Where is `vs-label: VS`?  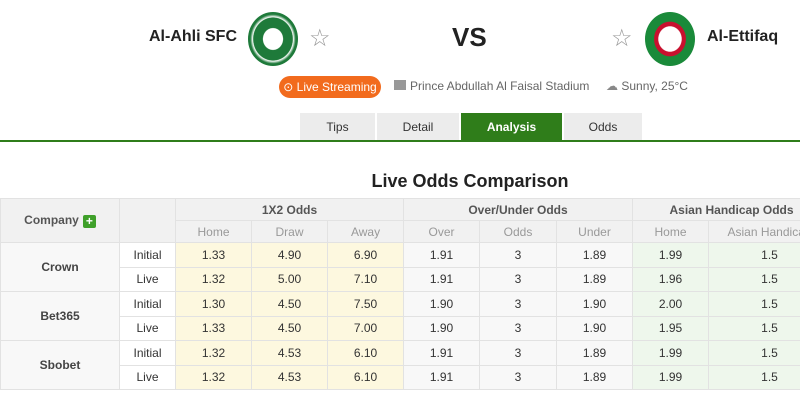 vs-label: VS is located at coordinates (469, 37).